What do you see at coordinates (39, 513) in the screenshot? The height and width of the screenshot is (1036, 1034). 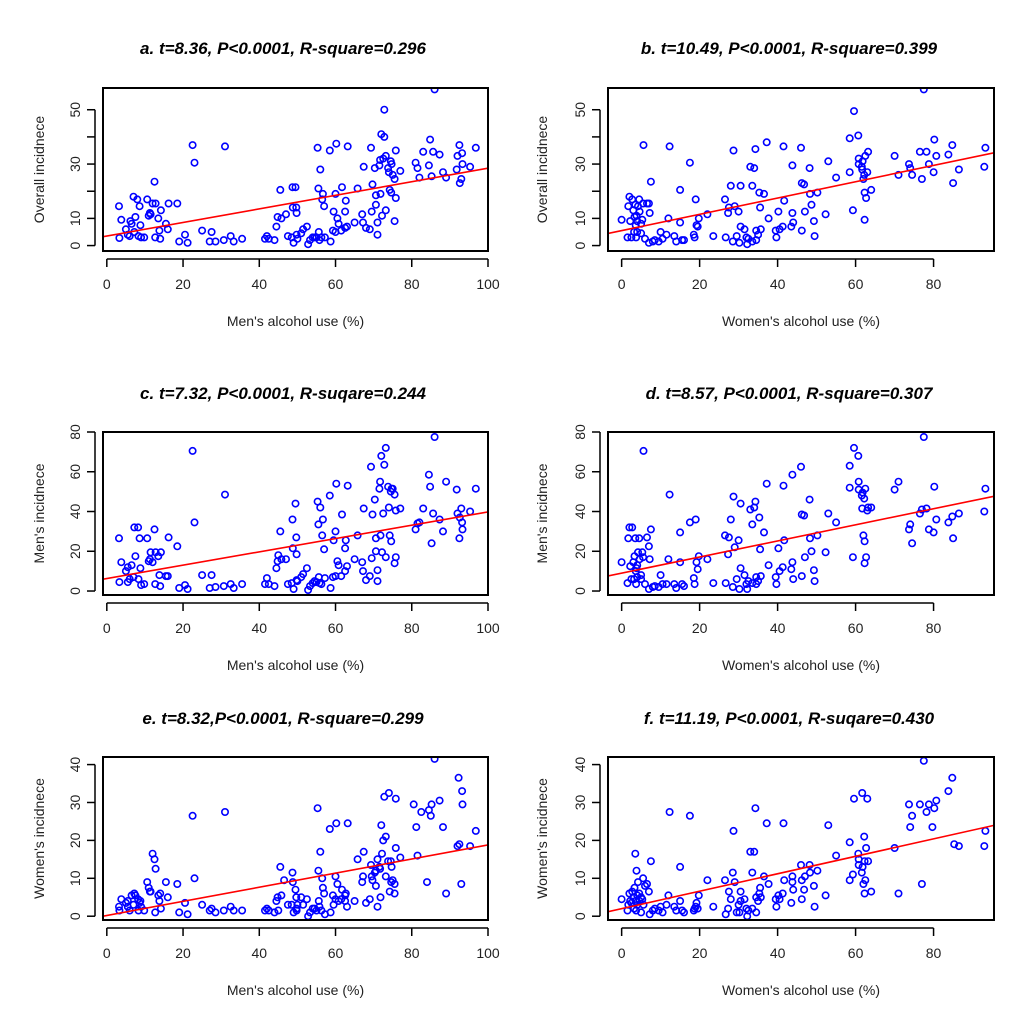 I see `y-axis-label: Men's incidnece` at bounding box center [39, 513].